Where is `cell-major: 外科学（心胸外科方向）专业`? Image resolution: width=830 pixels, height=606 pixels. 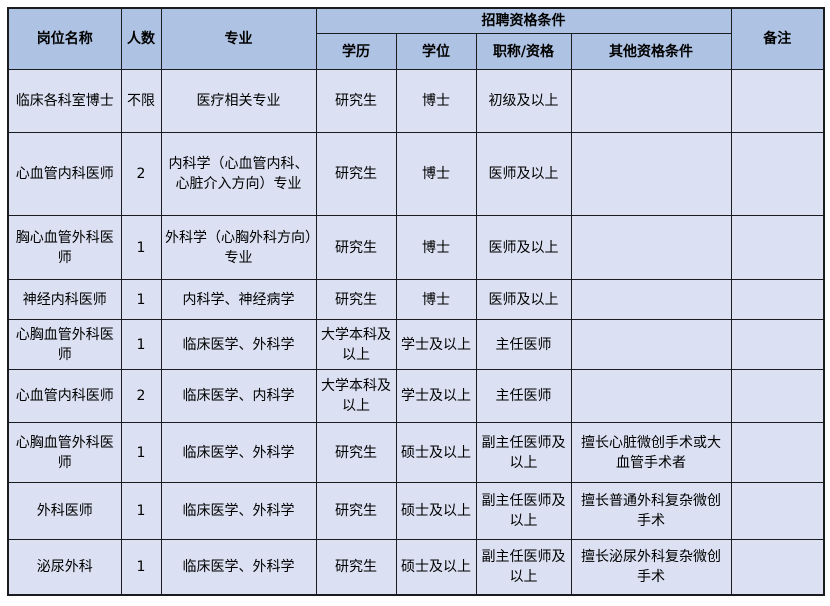 cell-major: 外科学（心胸外科方向）专业 is located at coordinates (238, 248).